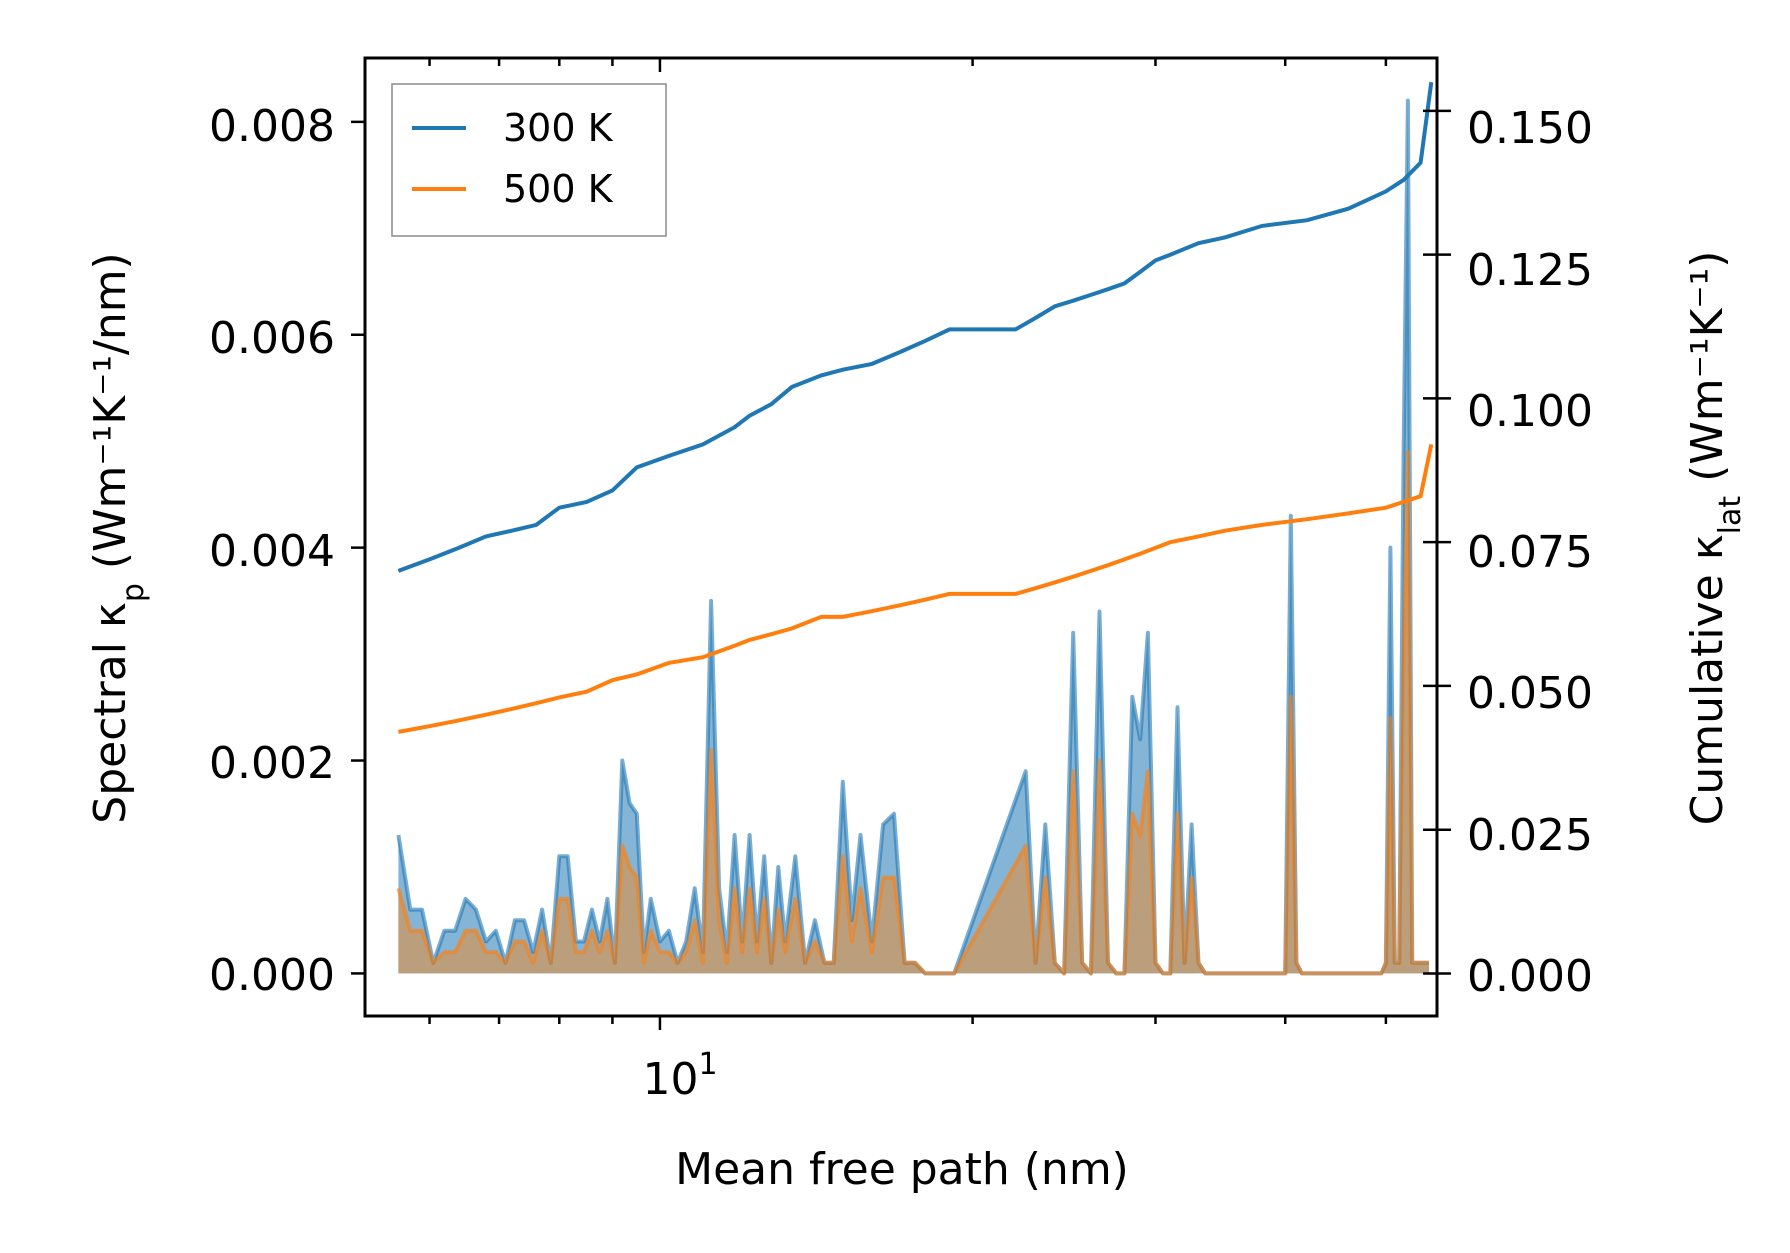 This screenshot has width=1790, height=1253. What do you see at coordinates (1530, 128) in the screenshot?
I see `right-tick-label: 0.150` at bounding box center [1530, 128].